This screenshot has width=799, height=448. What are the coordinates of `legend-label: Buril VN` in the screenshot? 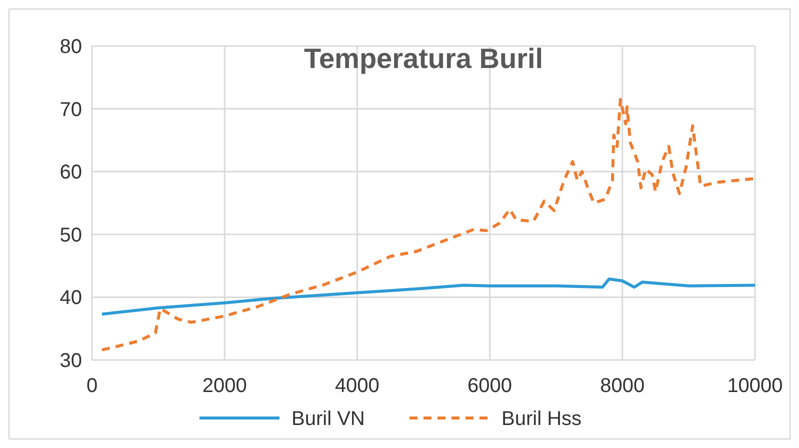 It's located at (328, 419).